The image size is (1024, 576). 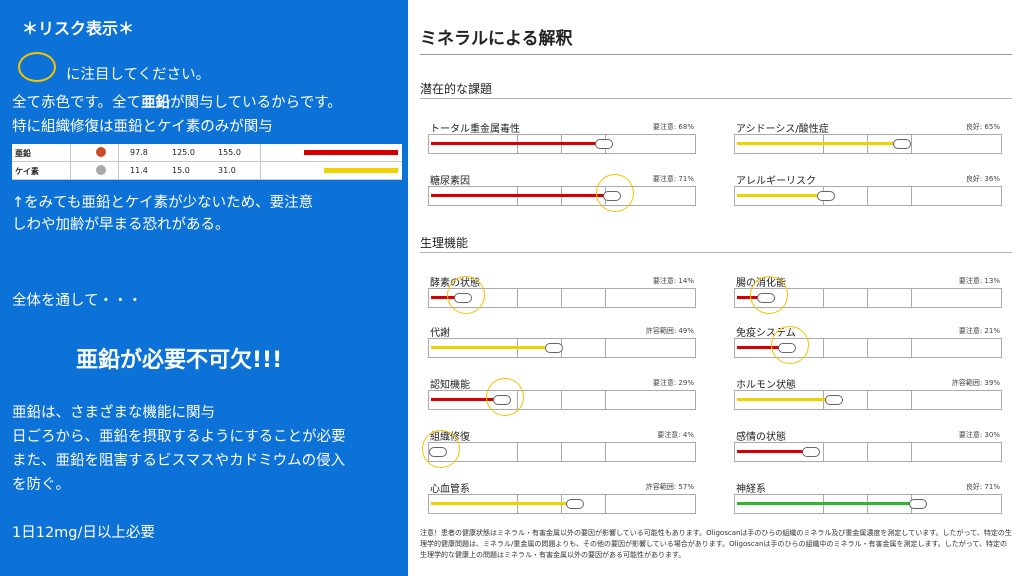 I want to click on ring-note: に注目してください。, so click(x=138, y=75).